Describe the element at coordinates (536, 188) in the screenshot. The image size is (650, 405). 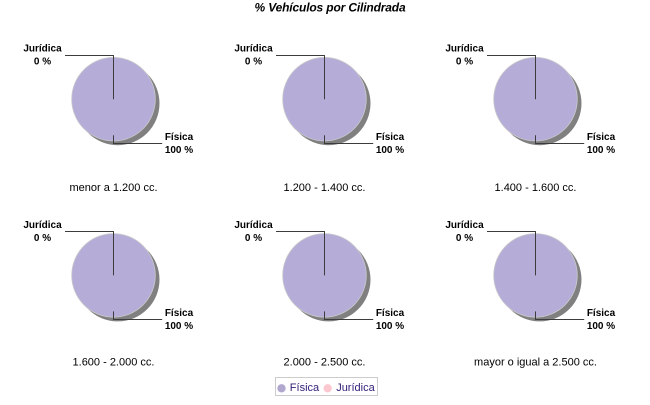
I see `svg-text: 1.400 - 1.600 cc.` at that location.